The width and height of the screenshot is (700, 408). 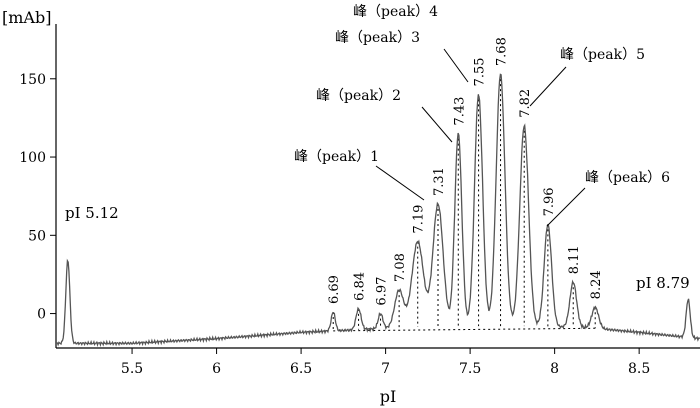 What do you see at coordinates (37, 197) in the screenshot?
I see `y-axis-ticks: 0 50 100 150` at bounding box center [37, 197].